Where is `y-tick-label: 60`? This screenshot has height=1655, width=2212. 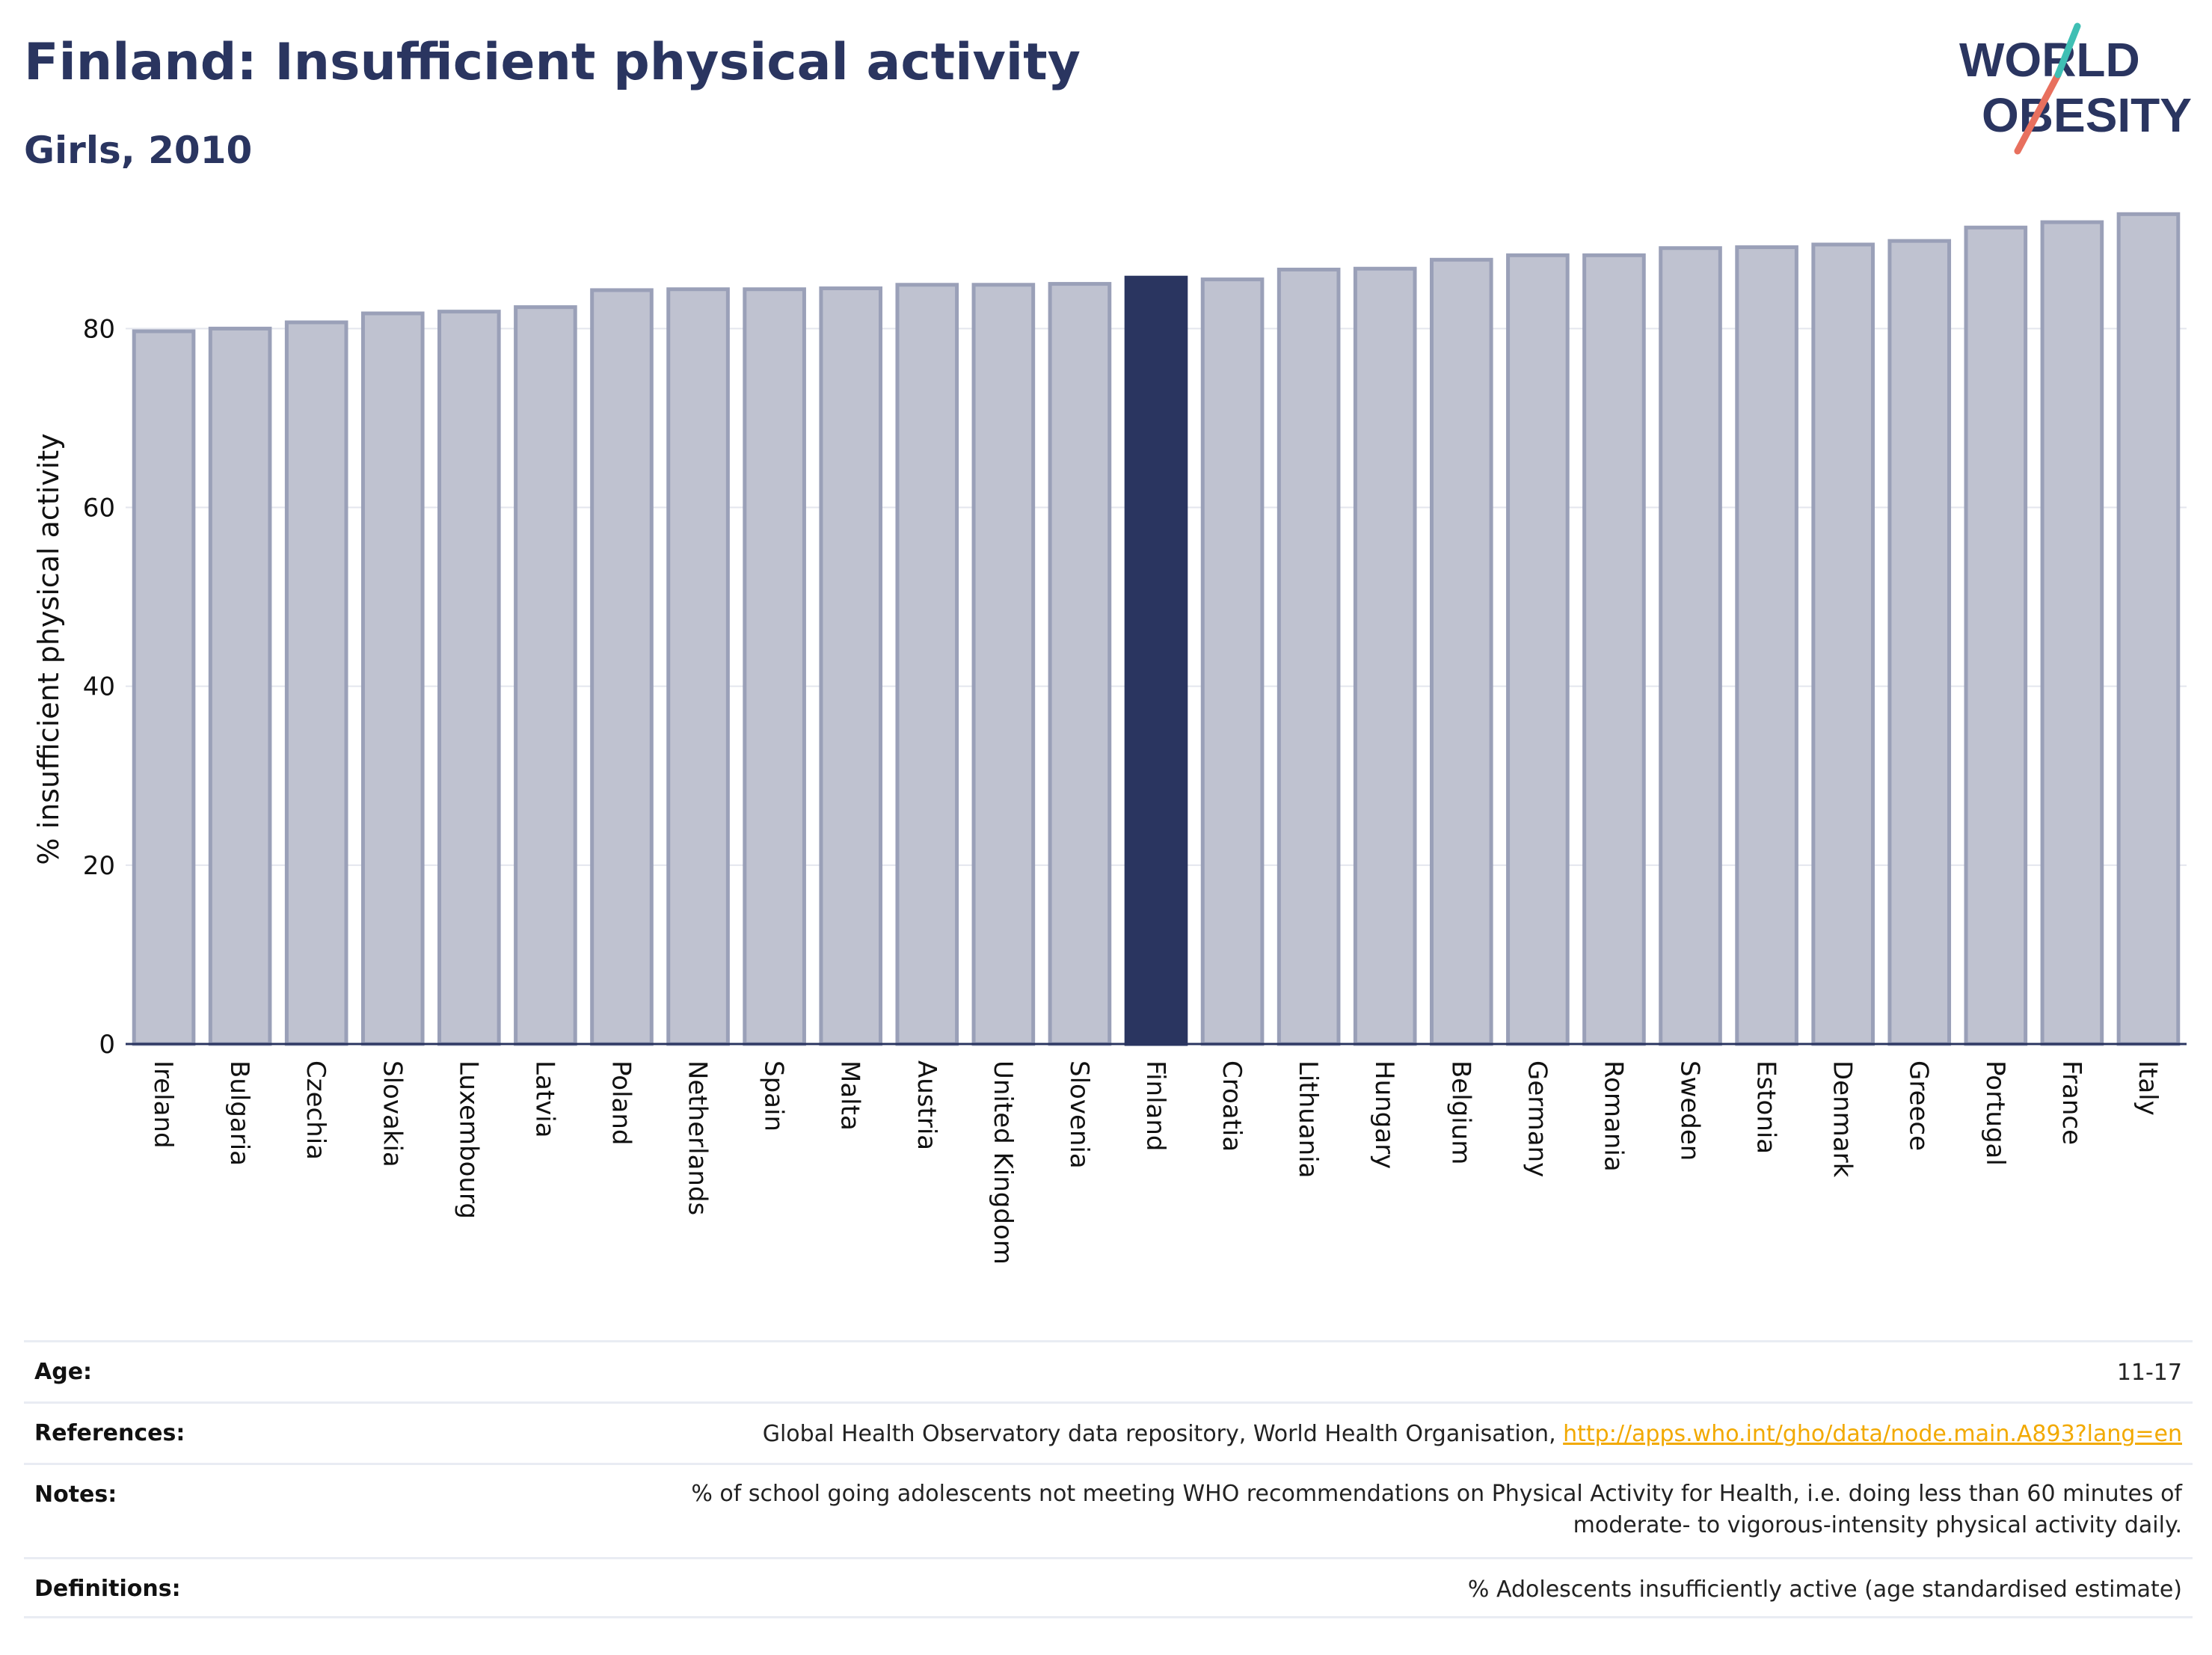
y-tick-label: 60 is located at coordinates (99, 508).